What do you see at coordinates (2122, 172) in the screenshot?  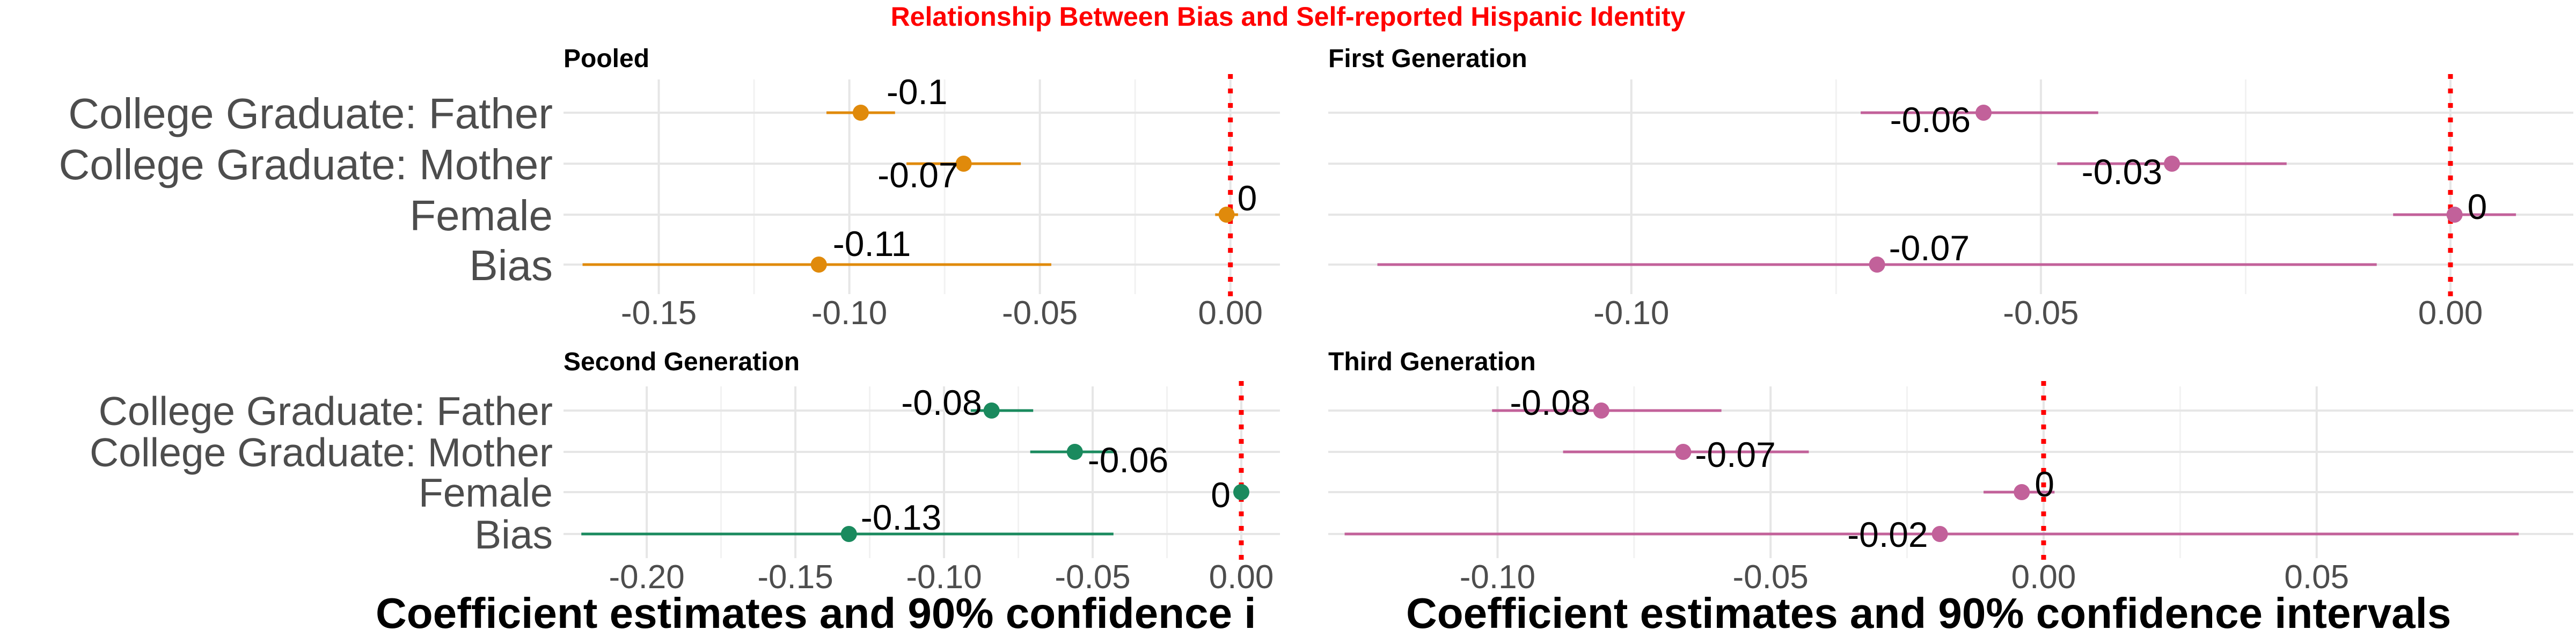 I see `value-label-college-graduate-mother: -0.03` at bounding box center [2122, 172].